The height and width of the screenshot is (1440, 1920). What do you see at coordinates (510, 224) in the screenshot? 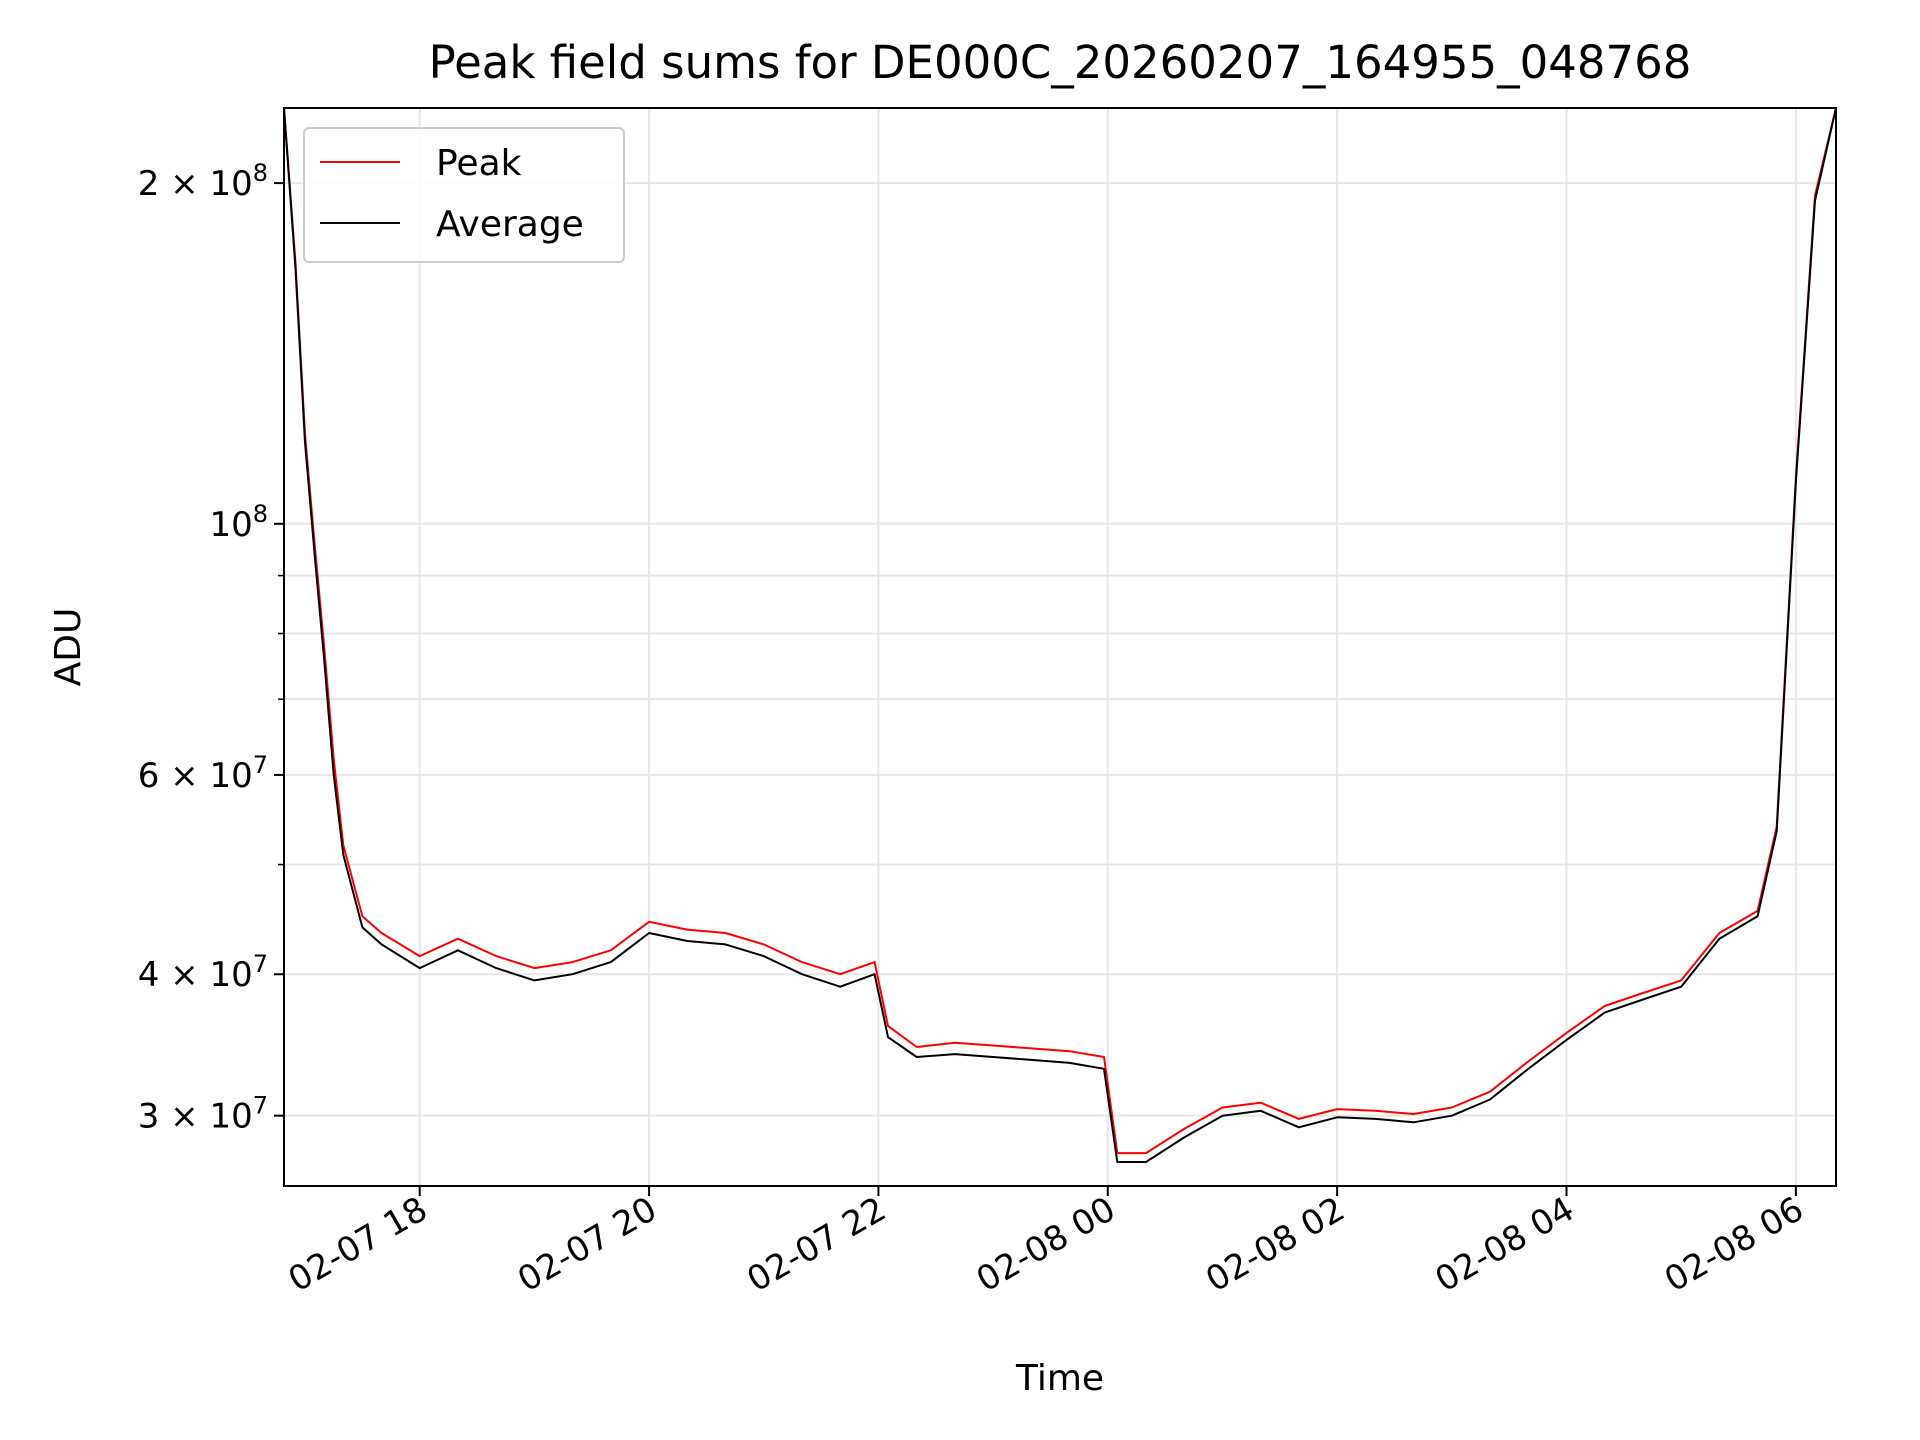
I see `legend-label-average: Average` at bounding box center [510, 224].